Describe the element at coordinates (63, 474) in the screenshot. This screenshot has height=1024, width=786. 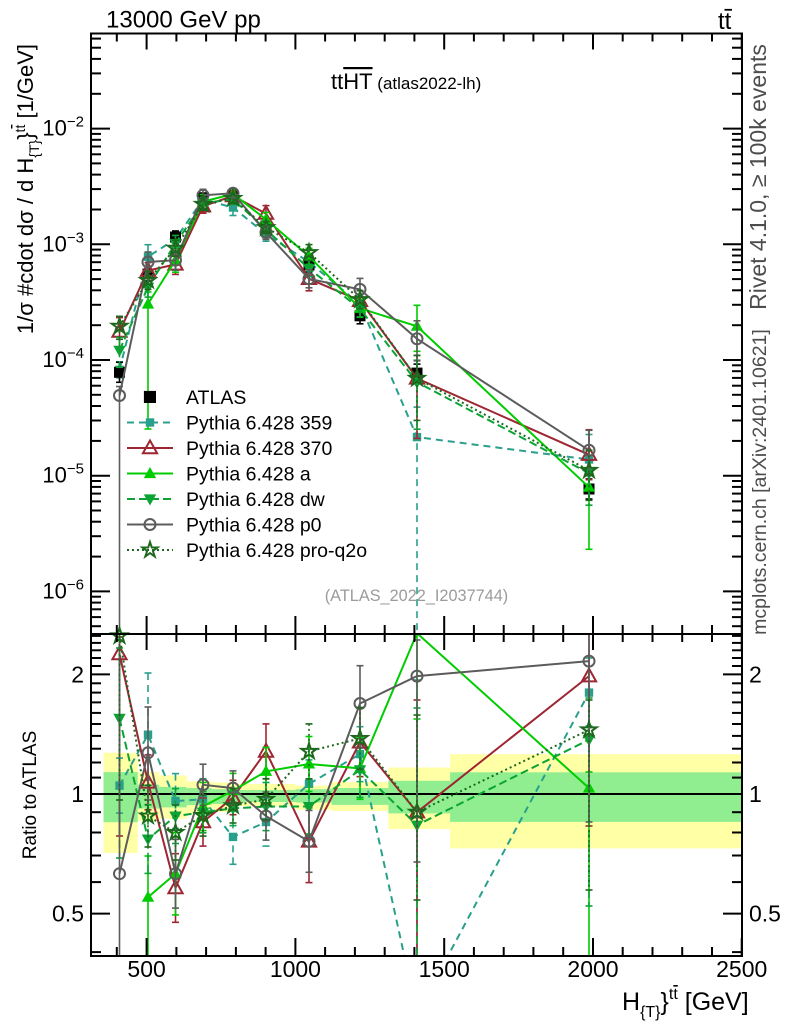
I see `svg-text: 10−5` at that location.